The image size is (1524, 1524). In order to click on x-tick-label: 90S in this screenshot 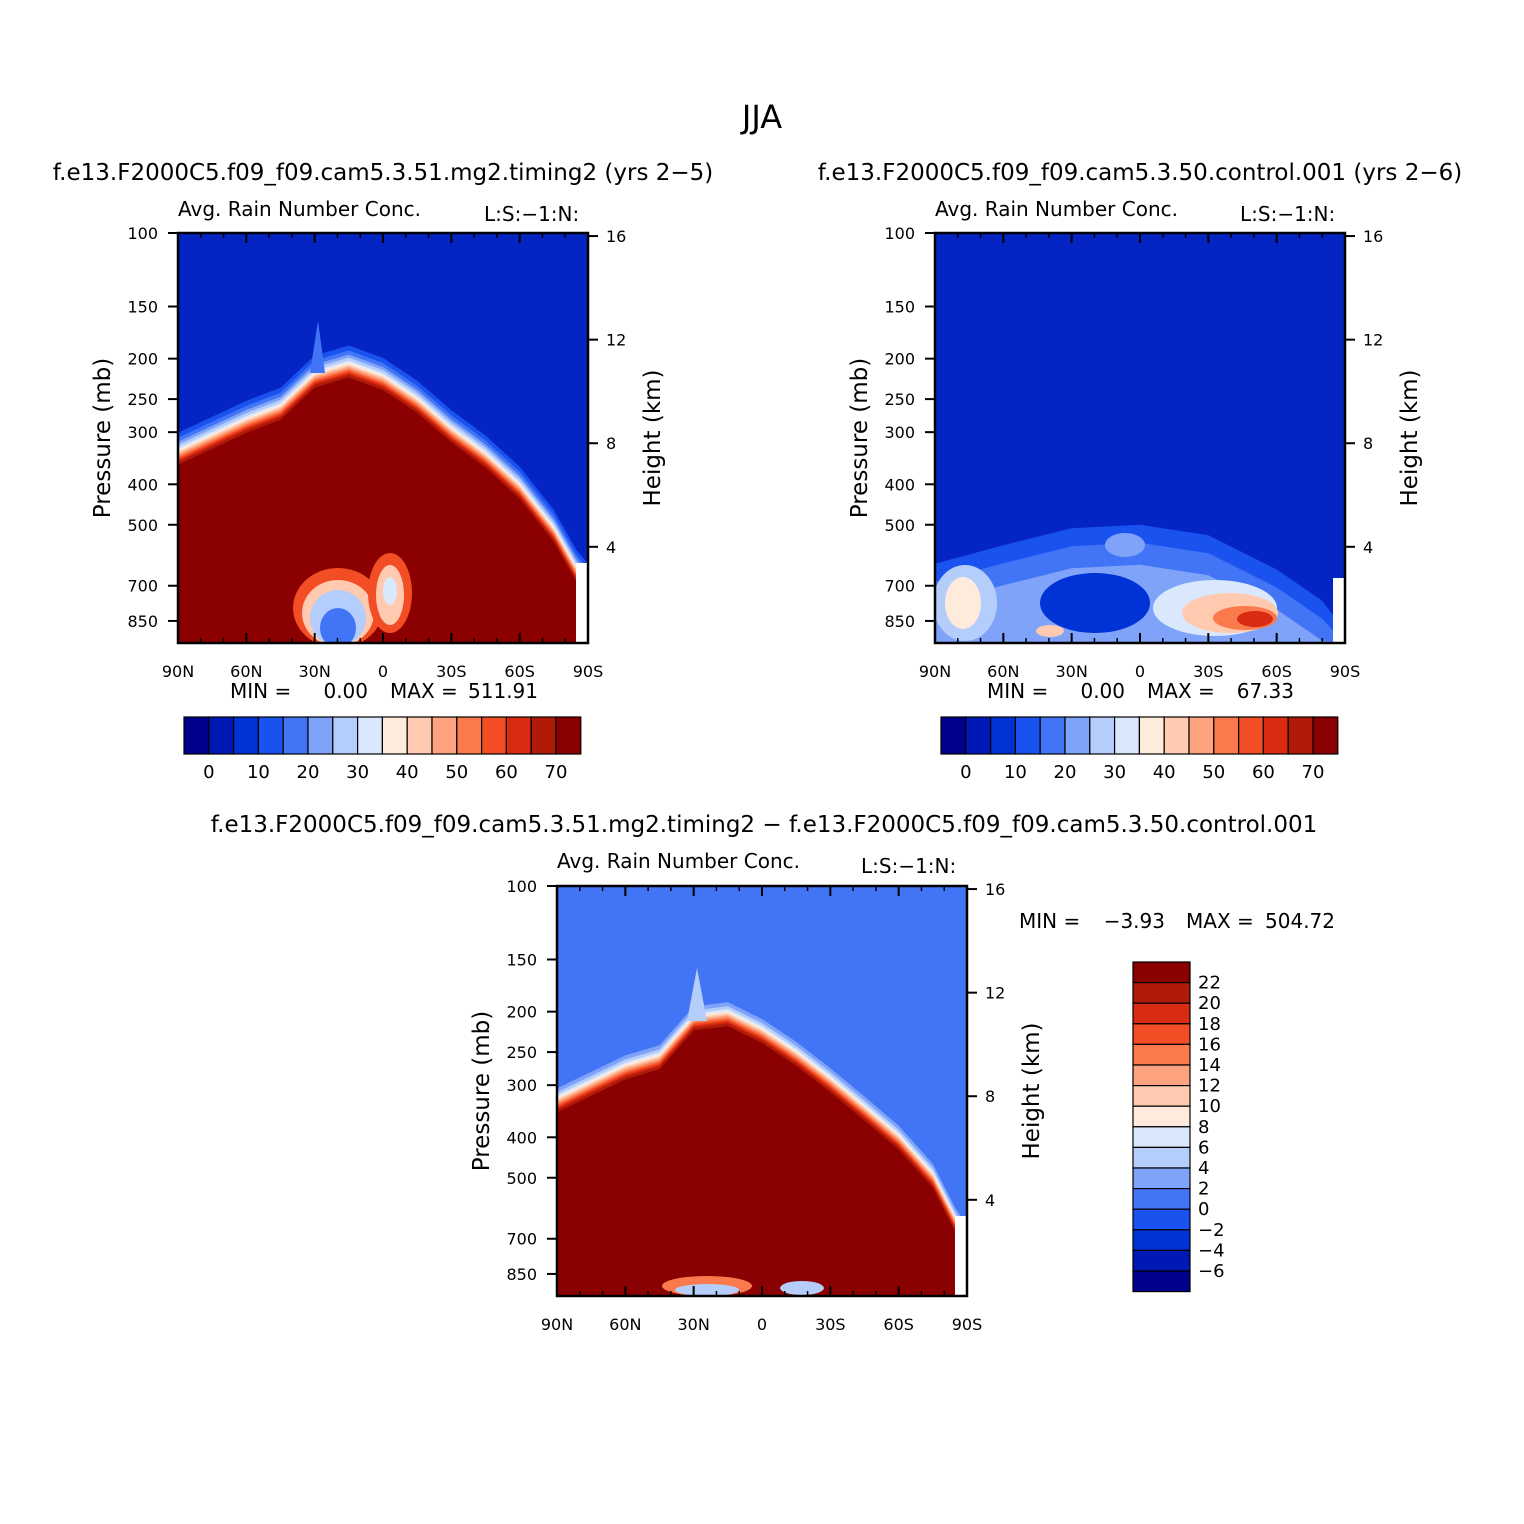, I will do `click(588, 671)`.